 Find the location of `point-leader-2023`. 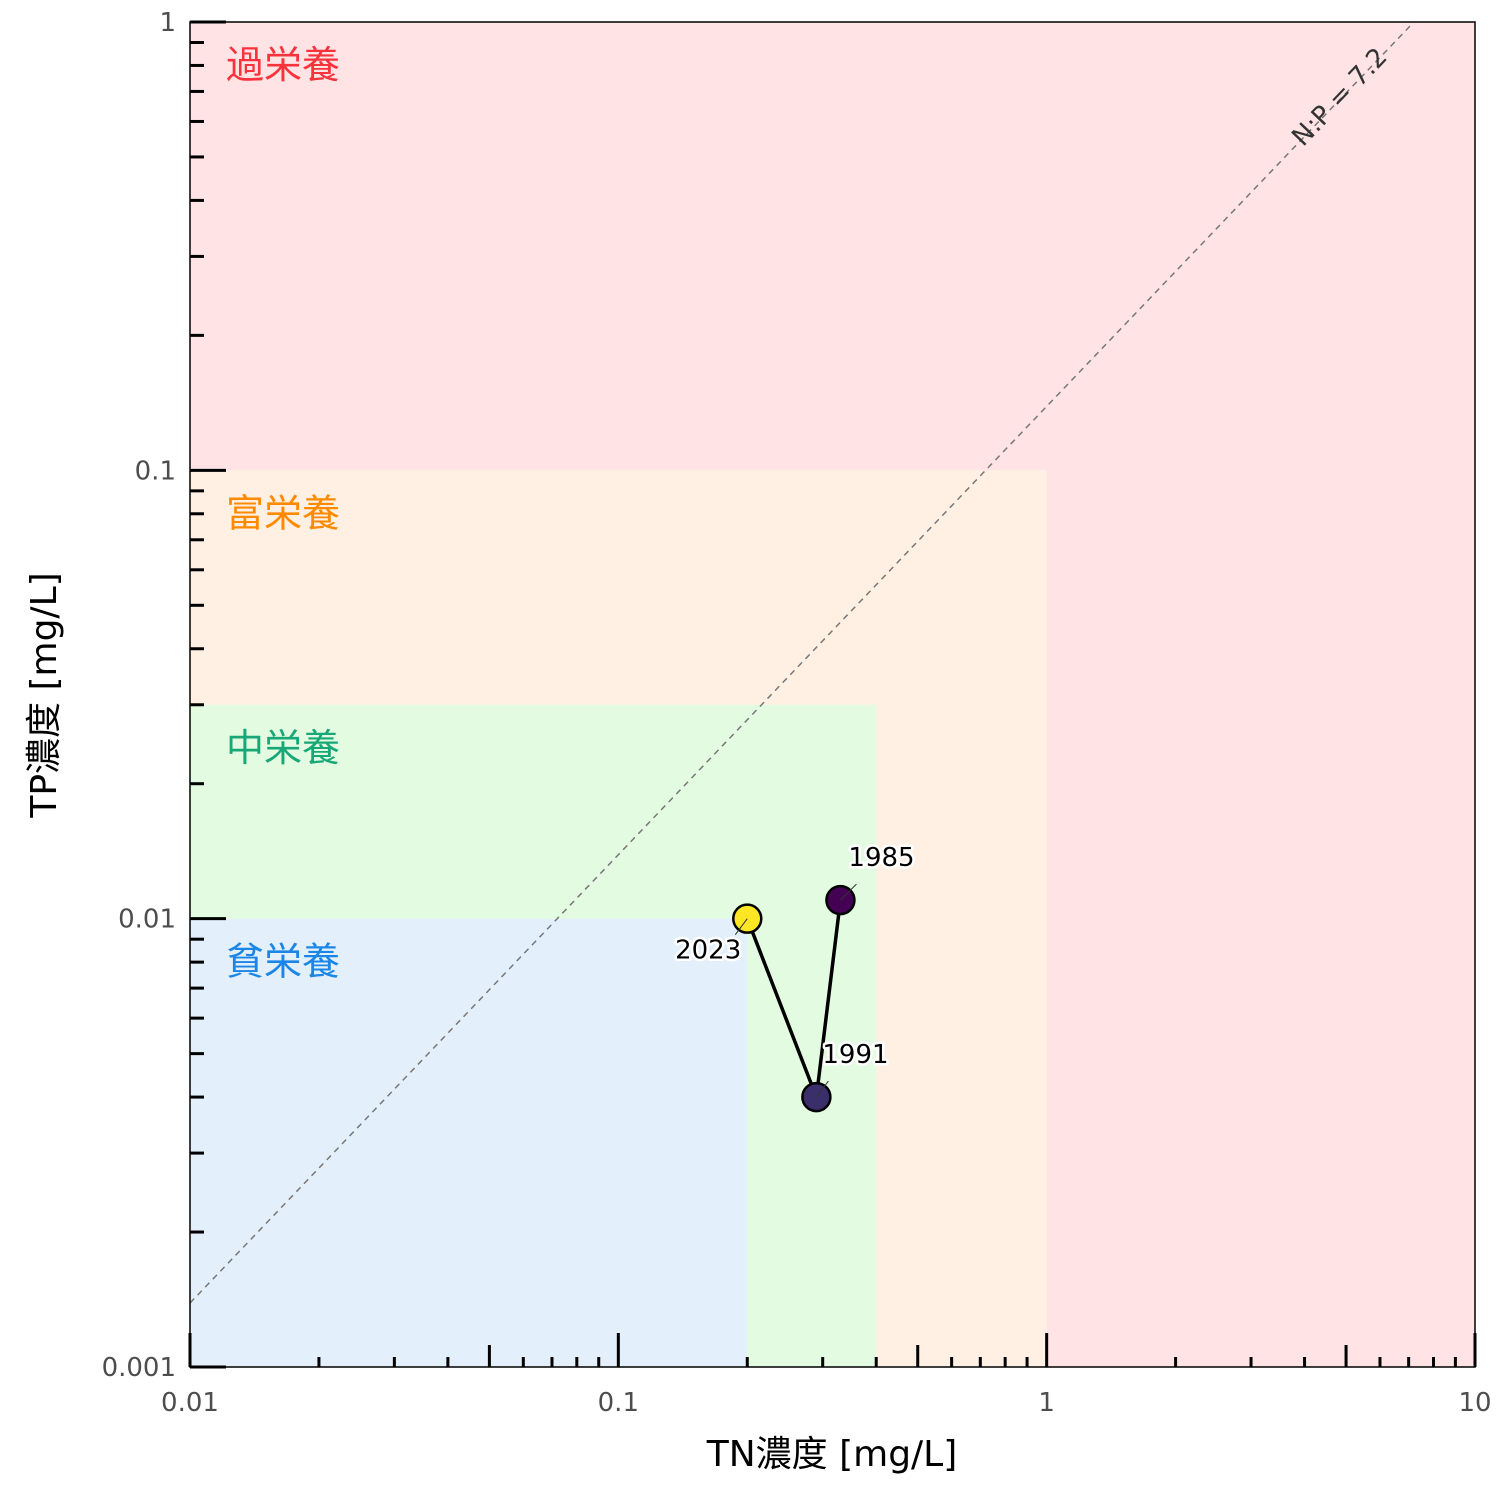

point-leader-2023 is located at coordinates (741, 926).